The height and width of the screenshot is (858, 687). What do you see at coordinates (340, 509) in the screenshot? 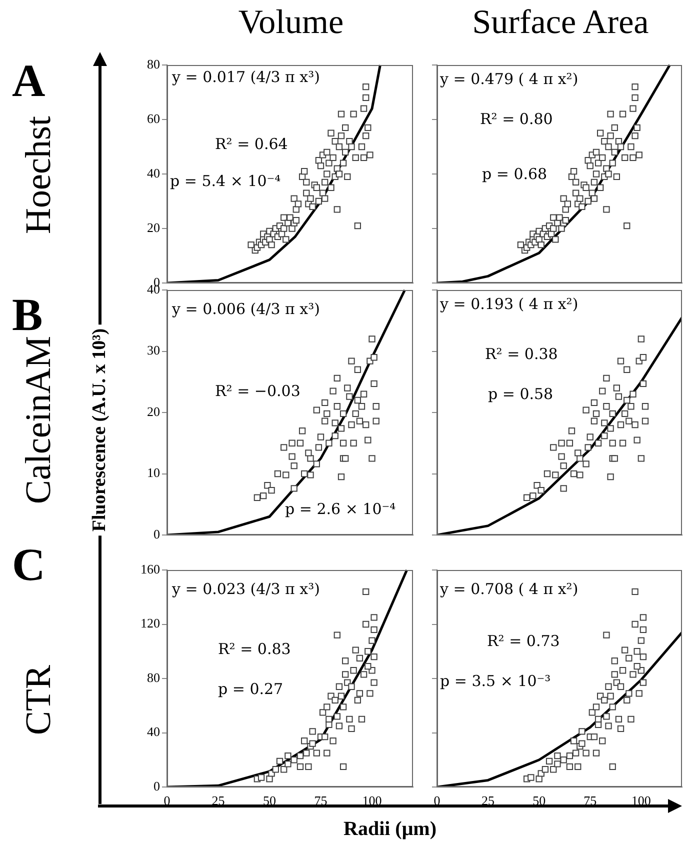
I see `annotation: p = 2.6 × 10⁻⁴` at bounding box center [340, 509].